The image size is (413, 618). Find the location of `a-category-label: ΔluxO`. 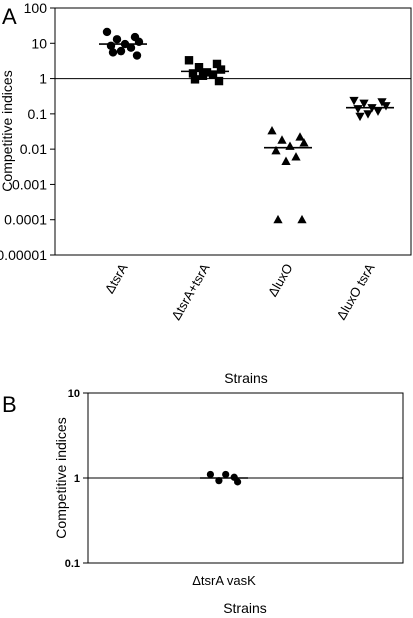

a-category-label: ΔluxO is located at coordinates (280, 280).